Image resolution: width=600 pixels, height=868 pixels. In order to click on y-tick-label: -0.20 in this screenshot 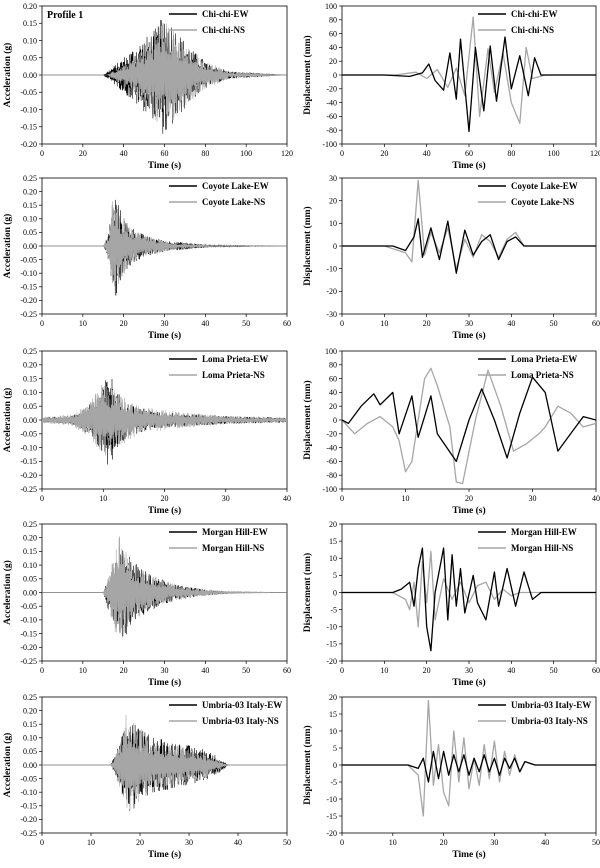, I will do `click(28, 475)`.